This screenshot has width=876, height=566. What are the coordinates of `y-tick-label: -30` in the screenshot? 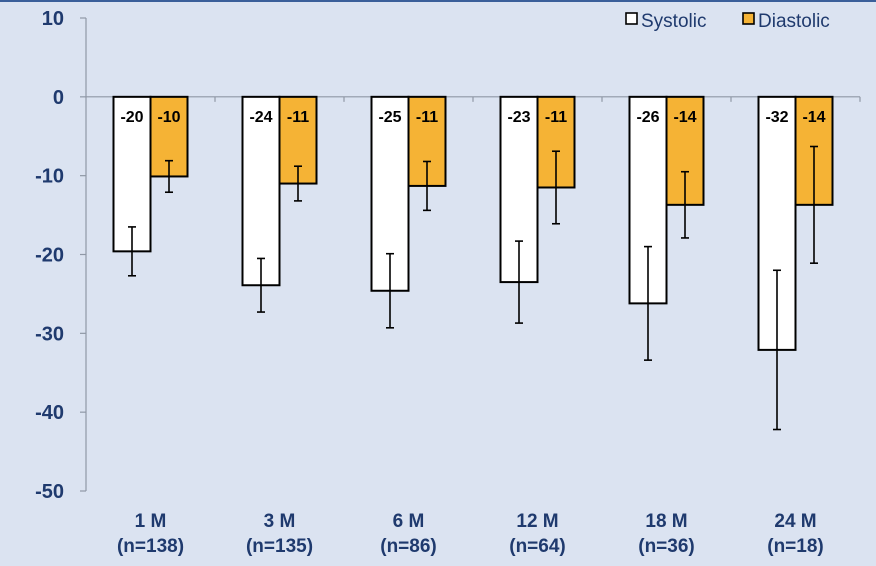 It's located at (49, 334).